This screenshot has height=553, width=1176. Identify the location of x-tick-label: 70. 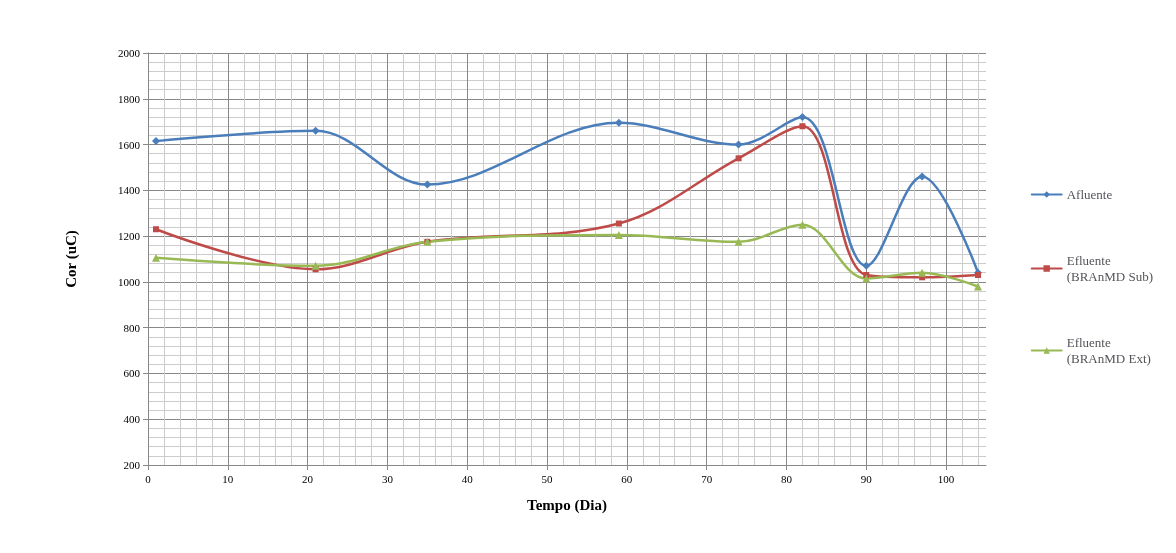
(707, 478).